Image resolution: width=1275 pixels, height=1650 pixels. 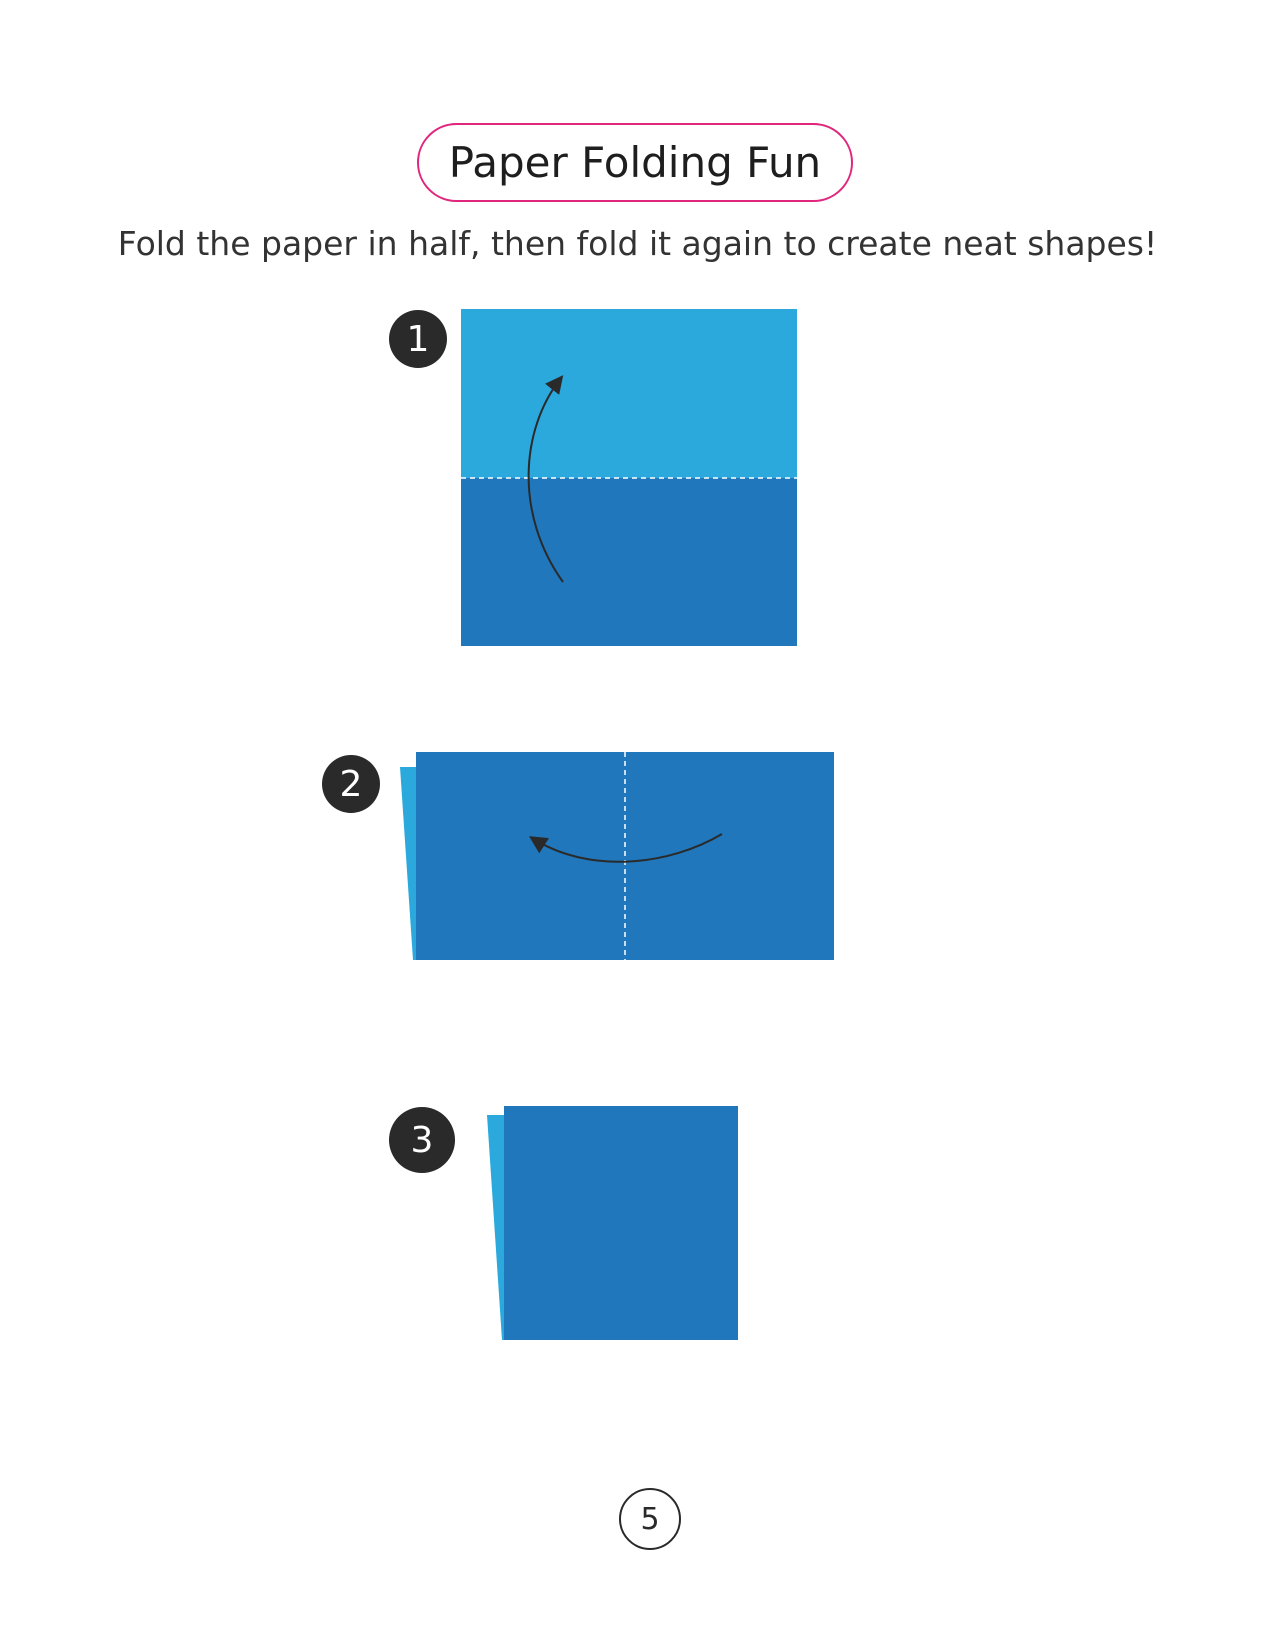 What do you see at coordinates (625, 848) in the screenshot?
I see `step2-fold-arrow` at bounding box center [625, 848].